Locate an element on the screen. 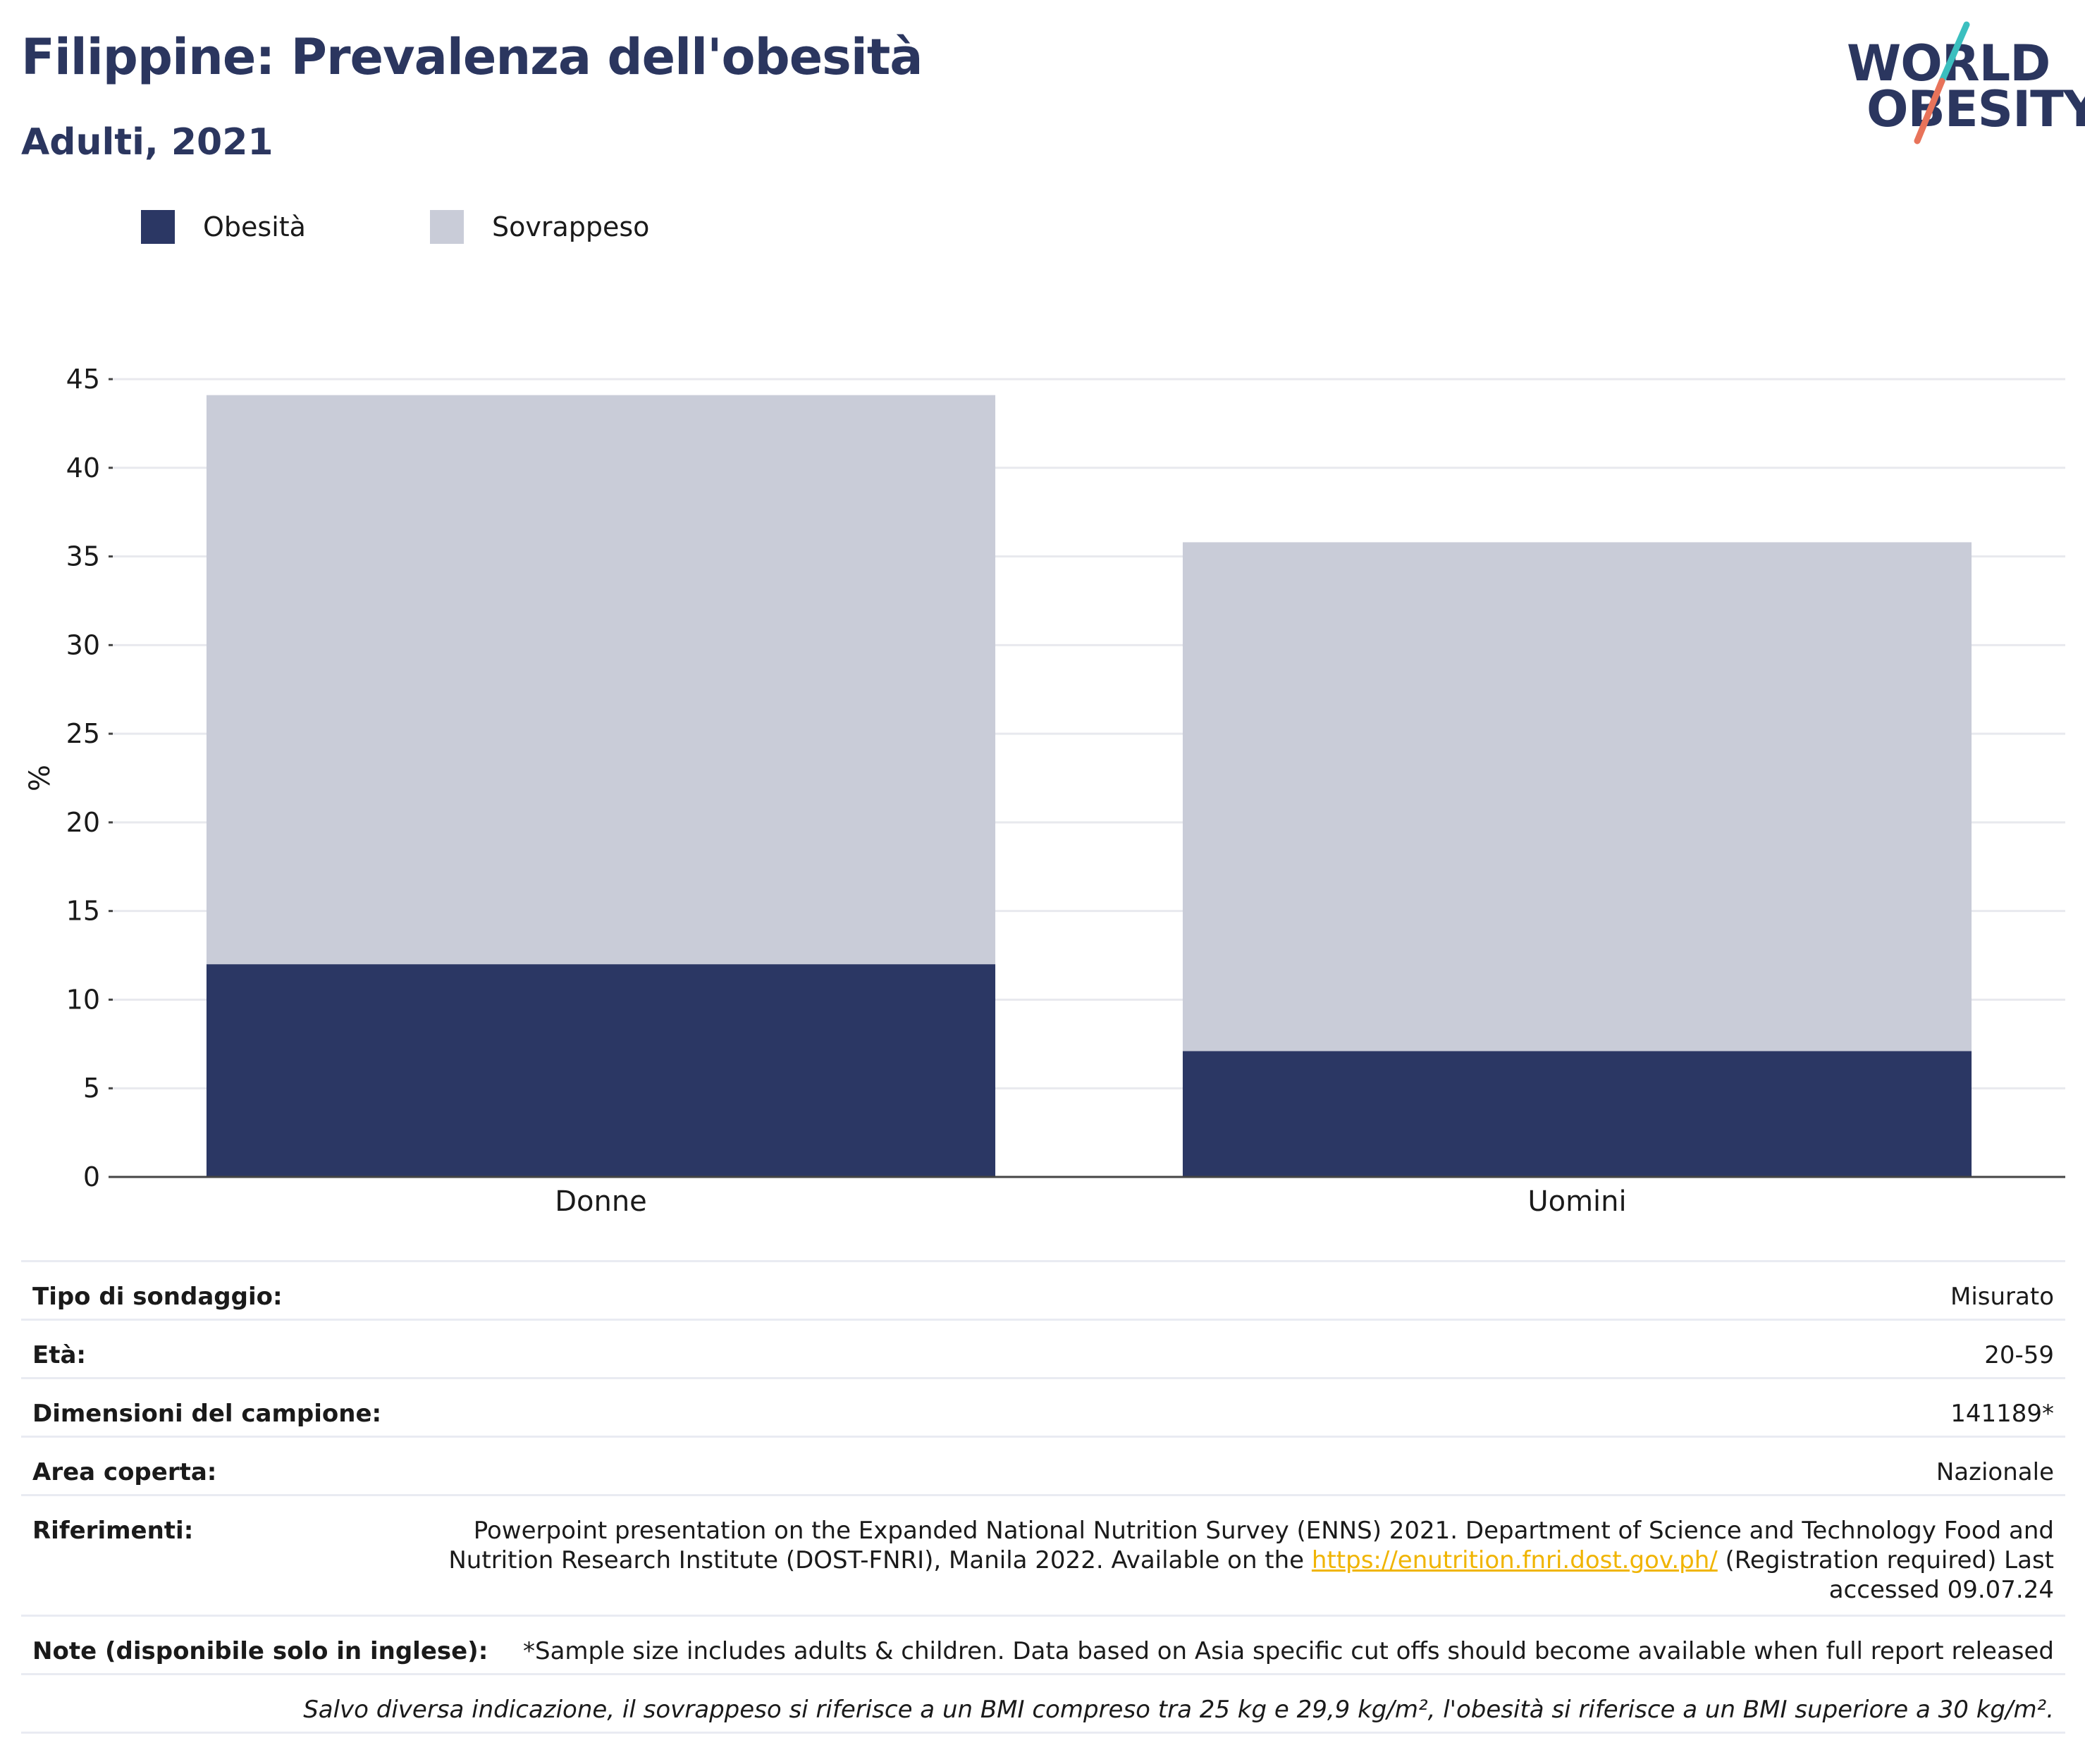 The image size is (2085, 1764). info-row-tipo: Tipo di sondaggio: Misurato is located at coordinates (1043, 1289).